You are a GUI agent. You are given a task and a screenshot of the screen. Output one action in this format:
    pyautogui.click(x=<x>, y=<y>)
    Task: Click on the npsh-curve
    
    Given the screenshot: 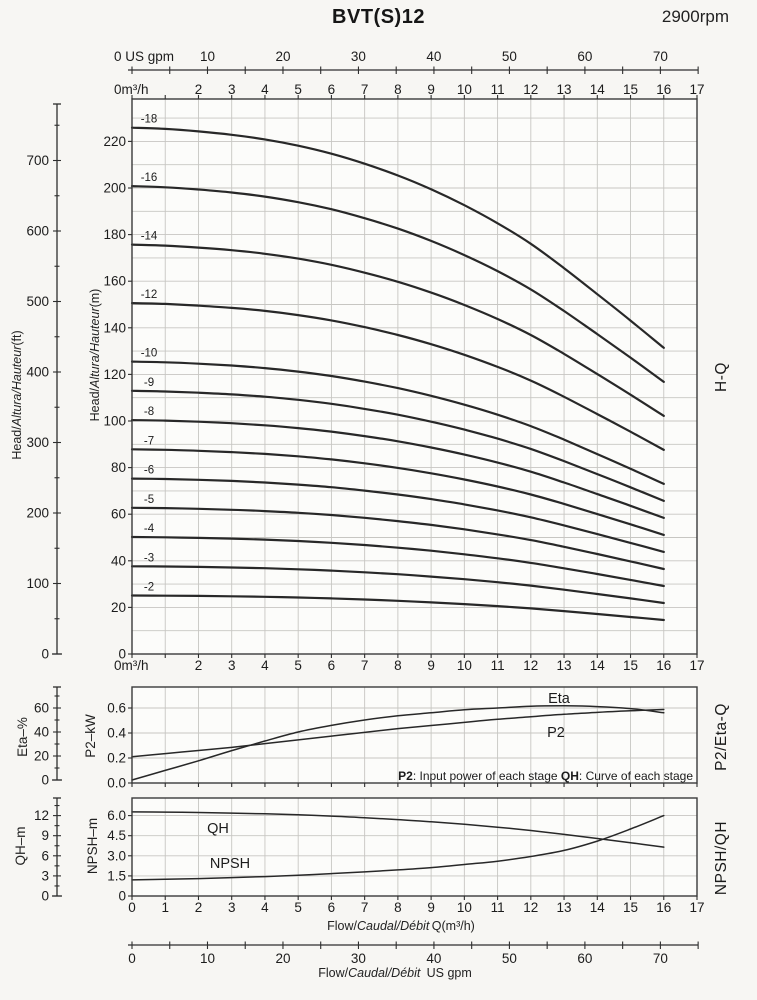 What is the action you would take?
    pyautogui.click(x=398, y=847)
    